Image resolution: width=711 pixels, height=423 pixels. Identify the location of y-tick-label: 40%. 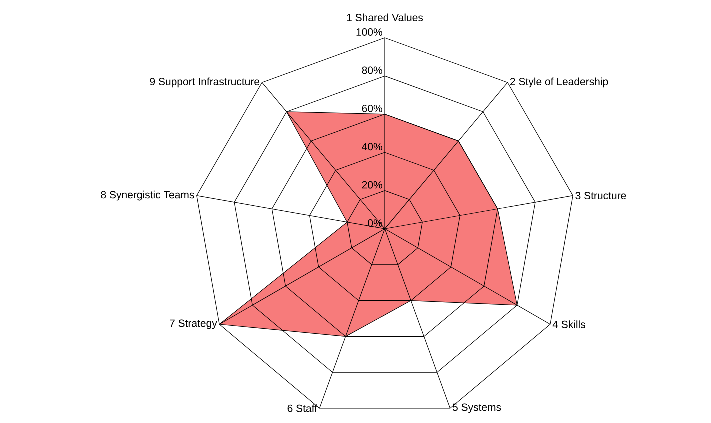
(372, 147).